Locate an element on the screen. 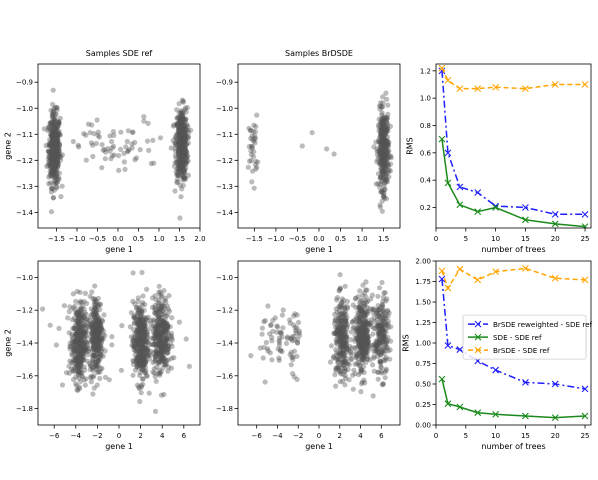  y-tick-label: −1.2 is located at coordinates (224, 161).